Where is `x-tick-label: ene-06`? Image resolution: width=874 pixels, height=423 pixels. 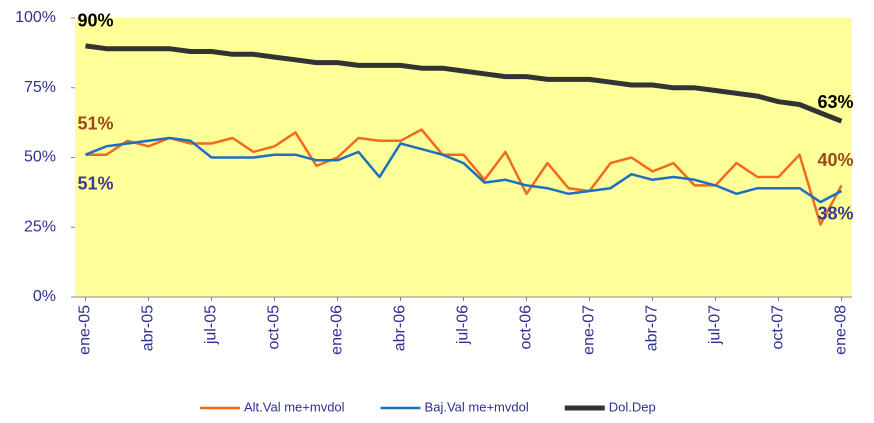
x-tick-label: ene-06 is located at coordinates (337, 330).